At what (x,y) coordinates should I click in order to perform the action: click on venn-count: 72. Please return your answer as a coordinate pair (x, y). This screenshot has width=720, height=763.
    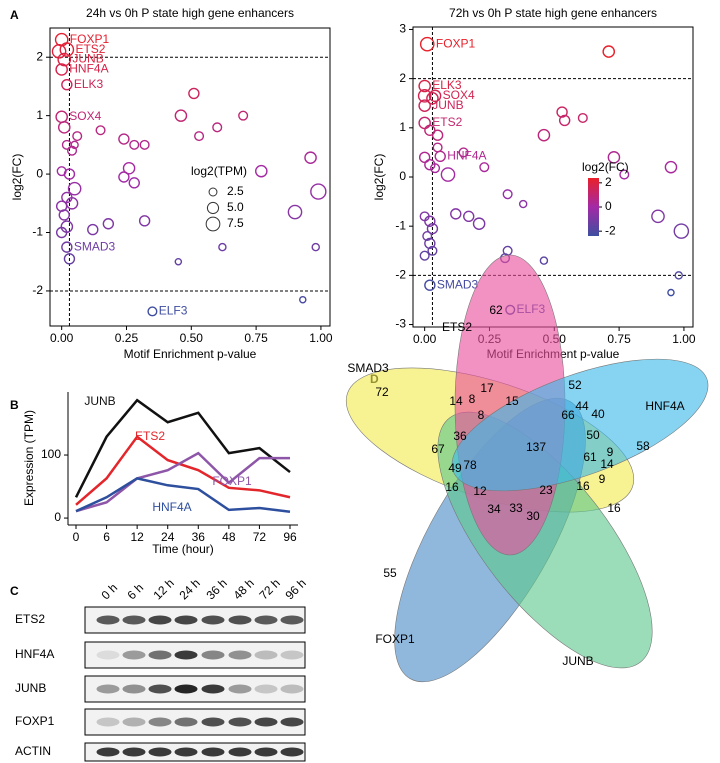
    Looking at the image, I should click on (382, 392).